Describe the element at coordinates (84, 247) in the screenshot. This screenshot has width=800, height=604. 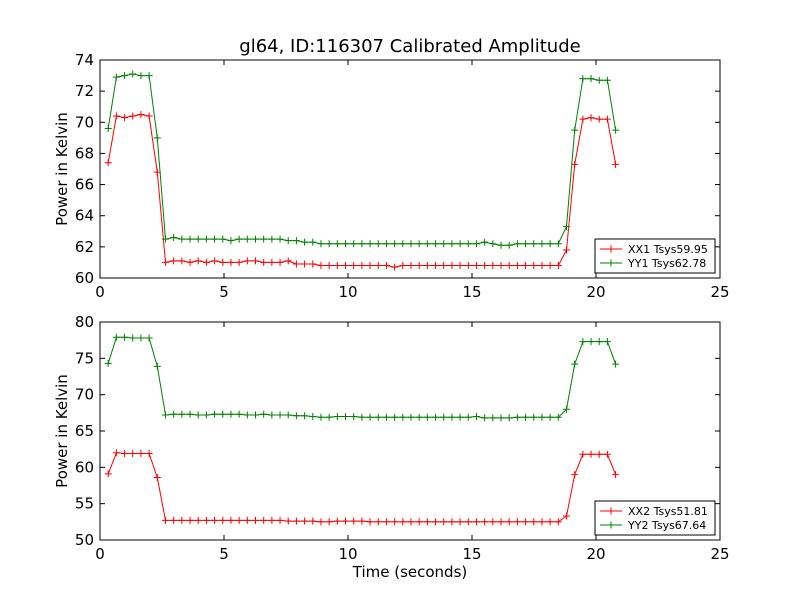
I see `y-tick-label: 62` at that location.